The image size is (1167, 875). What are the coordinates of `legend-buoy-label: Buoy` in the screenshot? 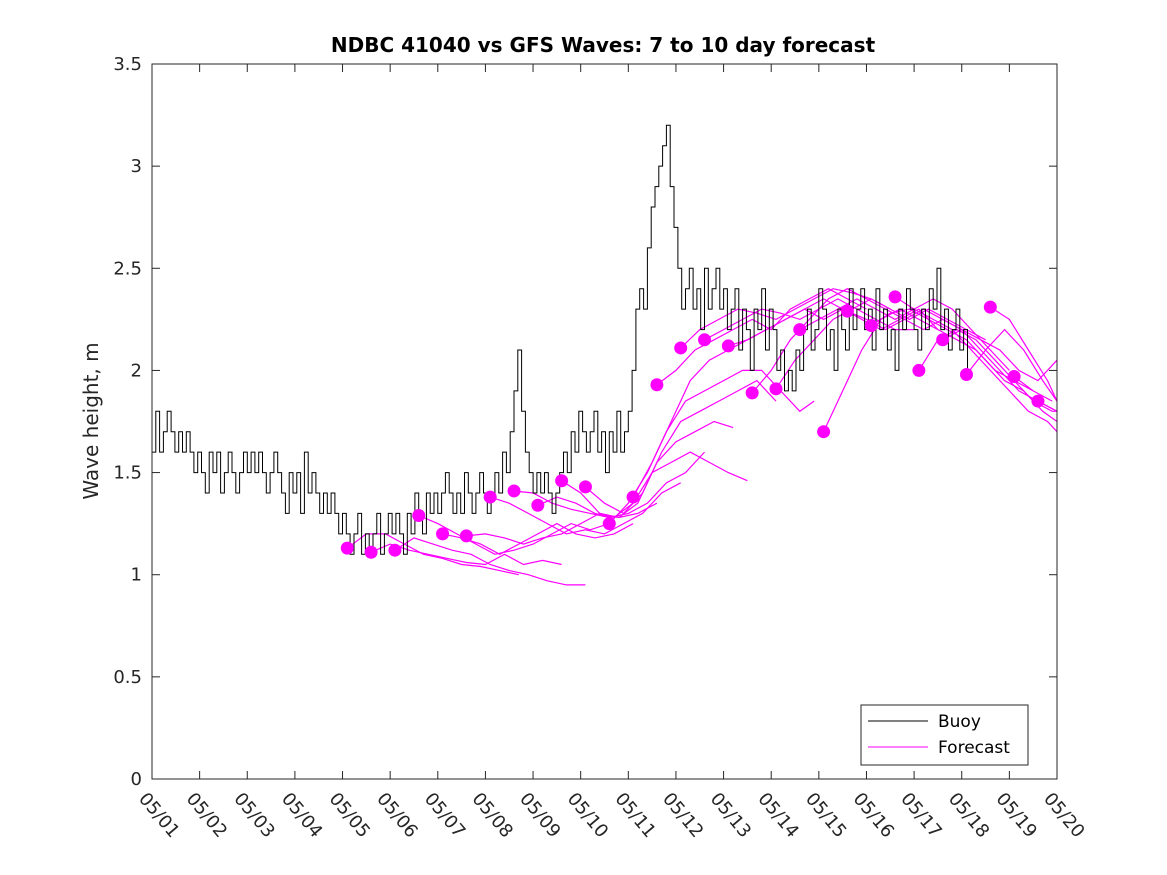 It's located at (959, 722).